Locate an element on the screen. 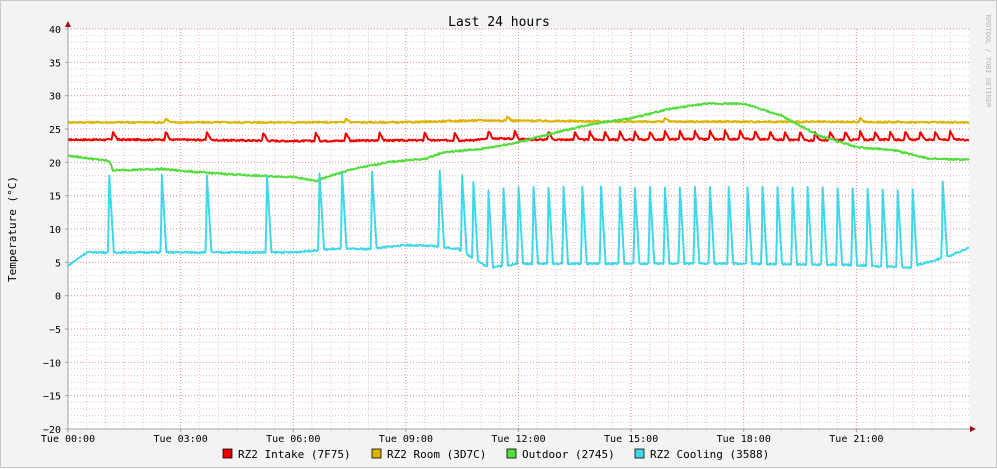 The image size is (997, 469). x-tick-label: Tue 09:00 is located at coordinates (406, 439).